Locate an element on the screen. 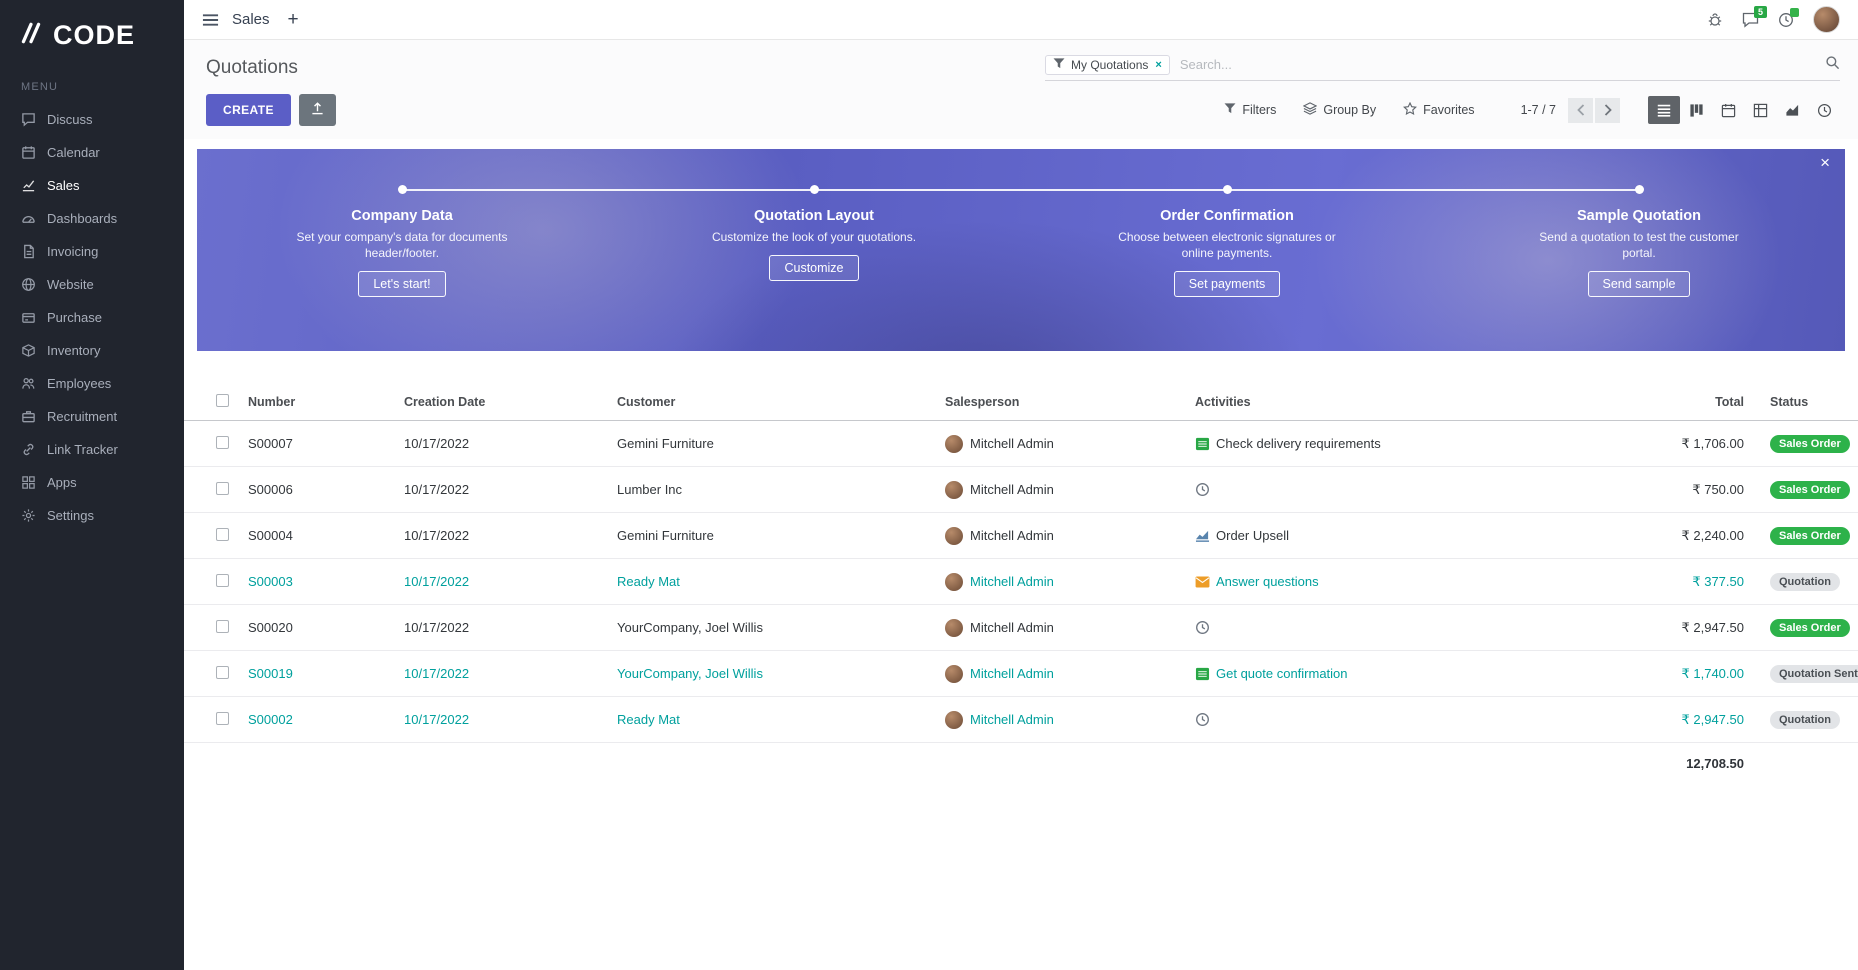 Image resolution: width=1858 pixels, height=970 pixels. pivot-view-button is located at coordinates (1760, 110).